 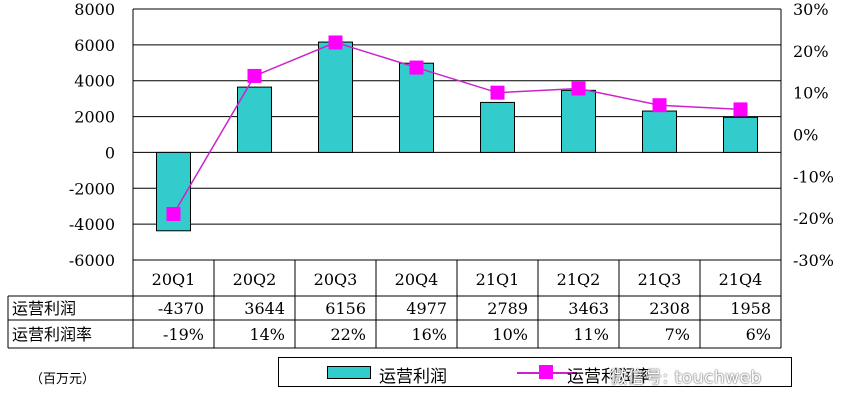 I want to click on category-label: 21Q2, so click(x=579, y=279).